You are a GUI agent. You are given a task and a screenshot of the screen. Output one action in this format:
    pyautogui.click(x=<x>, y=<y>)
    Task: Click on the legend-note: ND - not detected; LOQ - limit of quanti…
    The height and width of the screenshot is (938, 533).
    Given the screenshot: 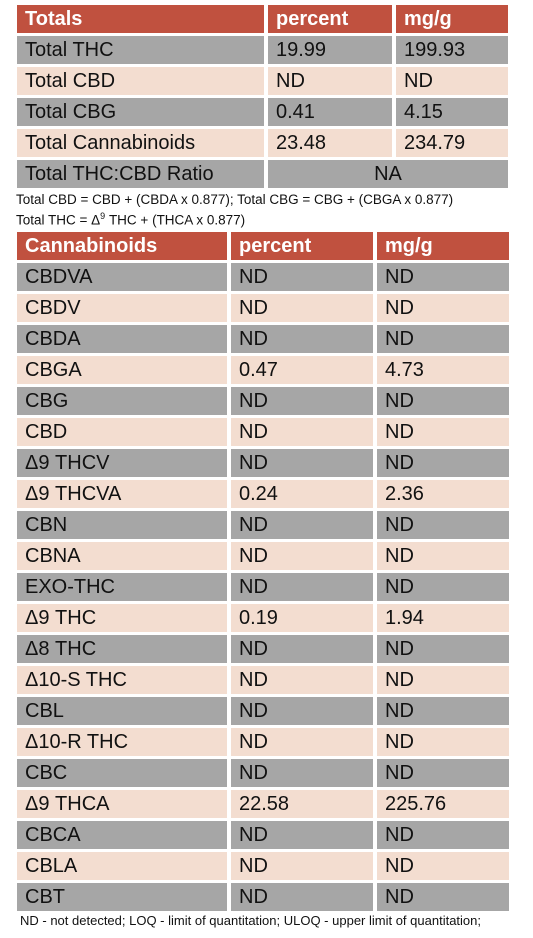 What is the action you would take?
    pyautogui.click(x=250, y=920)
    